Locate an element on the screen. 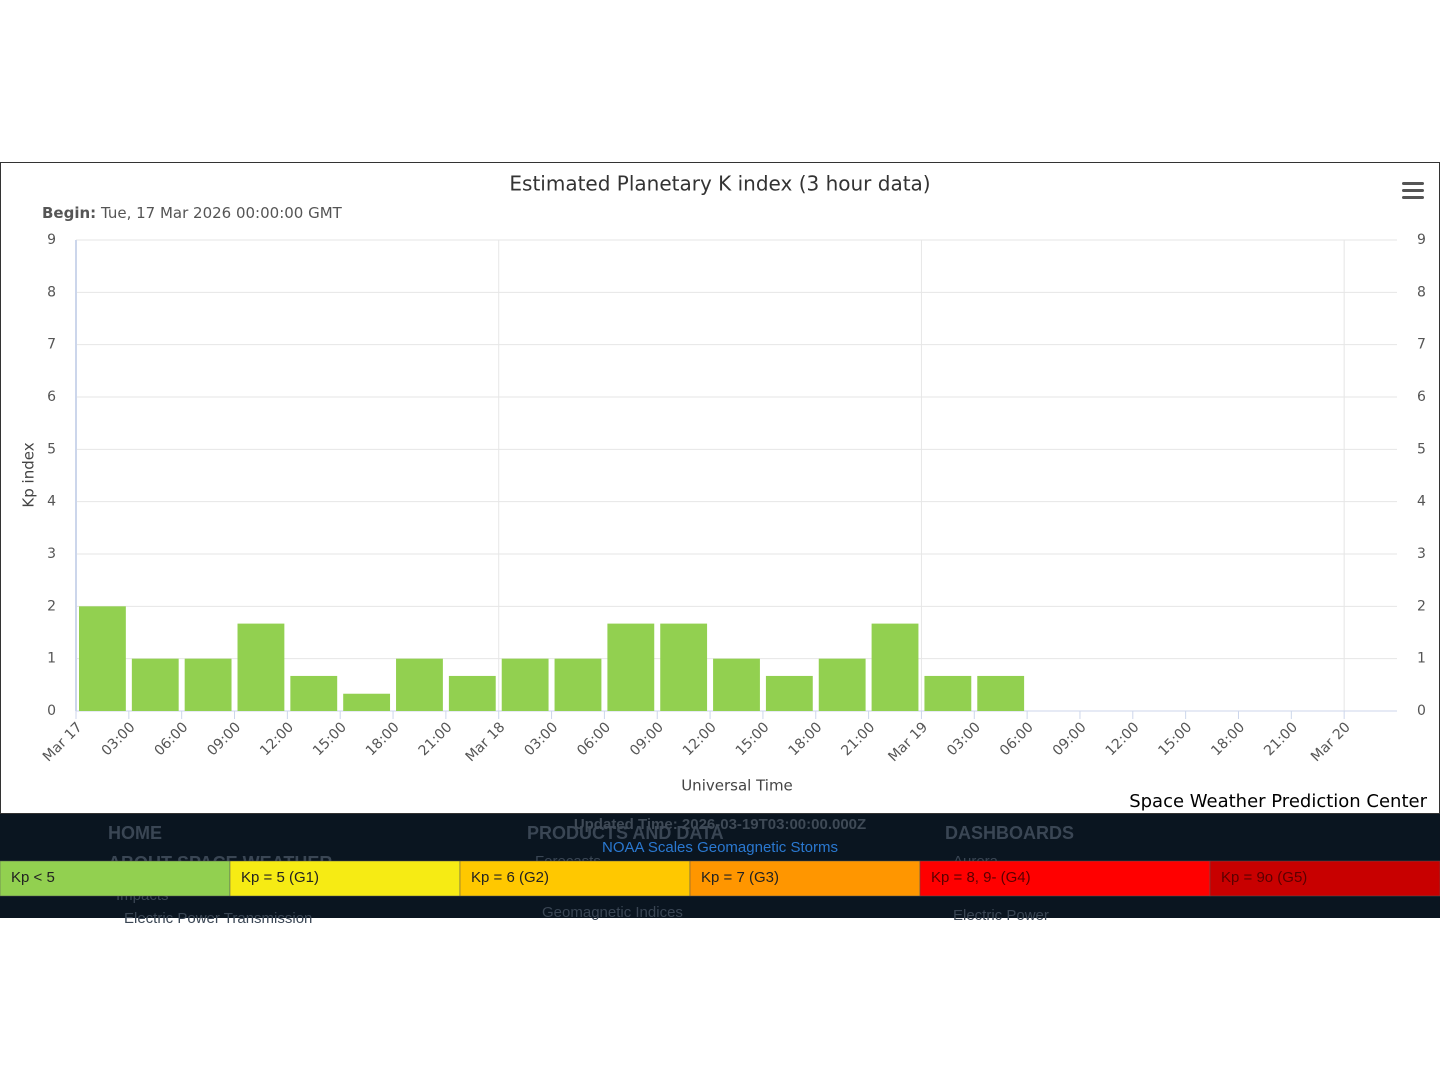  y-tick-label: 0 is located at coordinates (51, 711).